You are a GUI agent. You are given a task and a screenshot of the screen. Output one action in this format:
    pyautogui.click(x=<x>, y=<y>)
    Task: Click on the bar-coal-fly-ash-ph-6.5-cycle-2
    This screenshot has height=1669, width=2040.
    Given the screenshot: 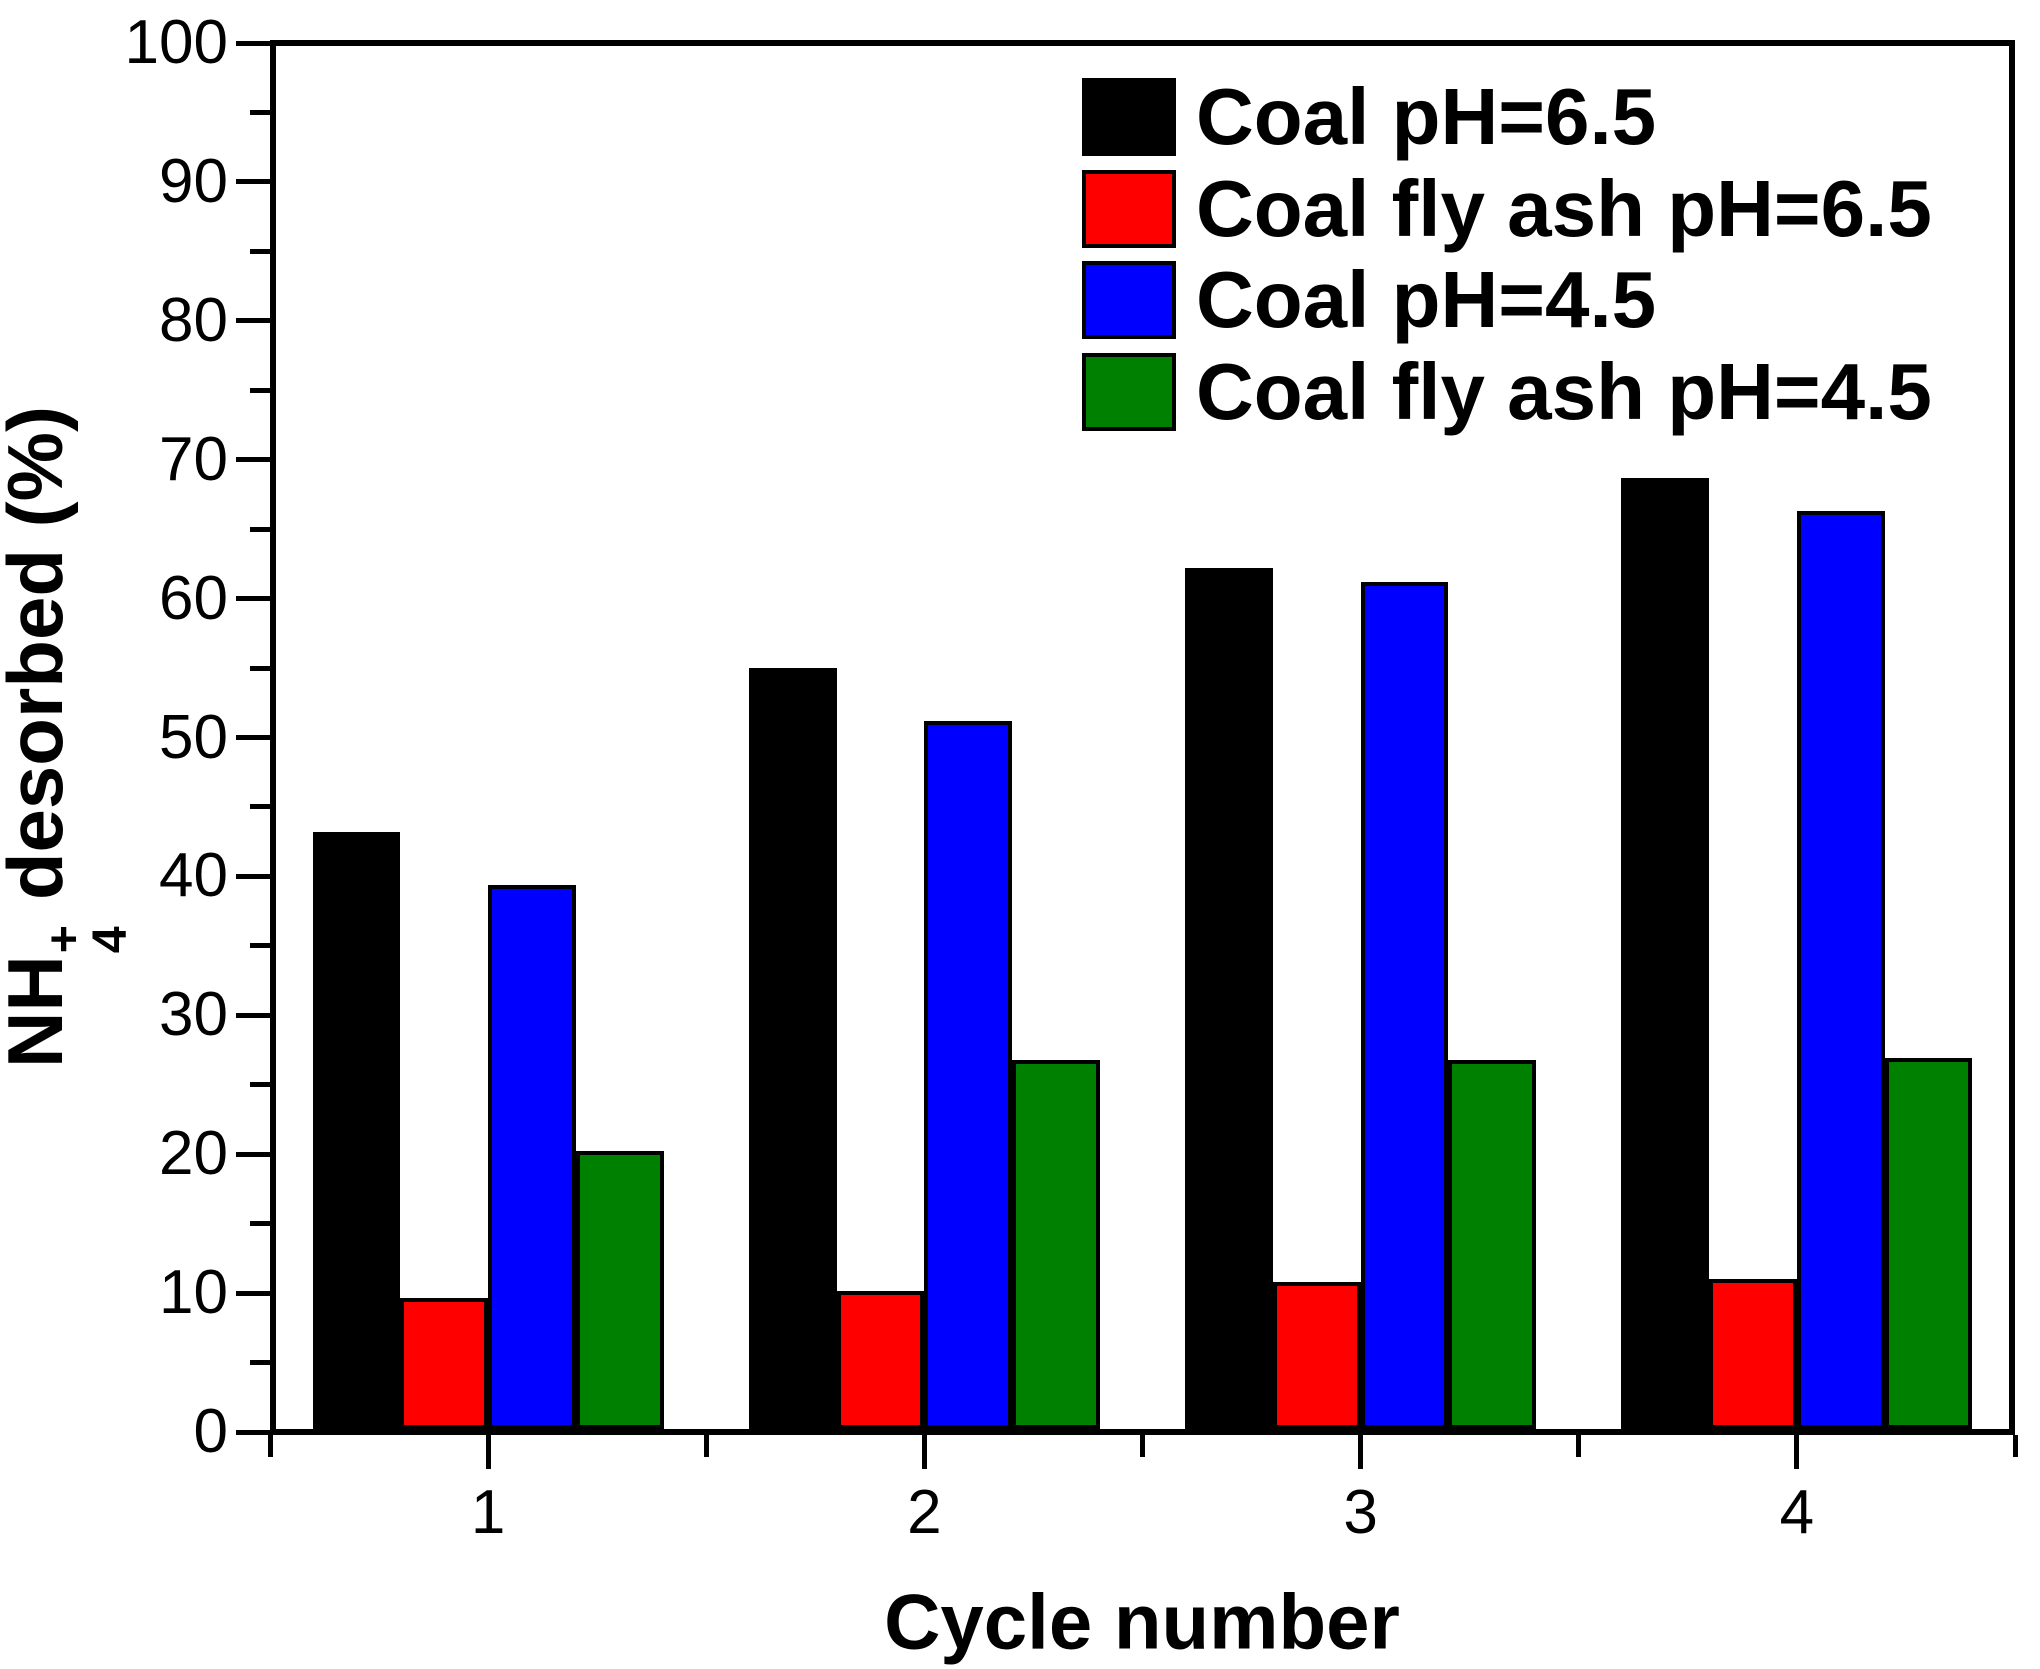 What is the action you would take?
    pyautogui.click(x=880, y=1360)
    